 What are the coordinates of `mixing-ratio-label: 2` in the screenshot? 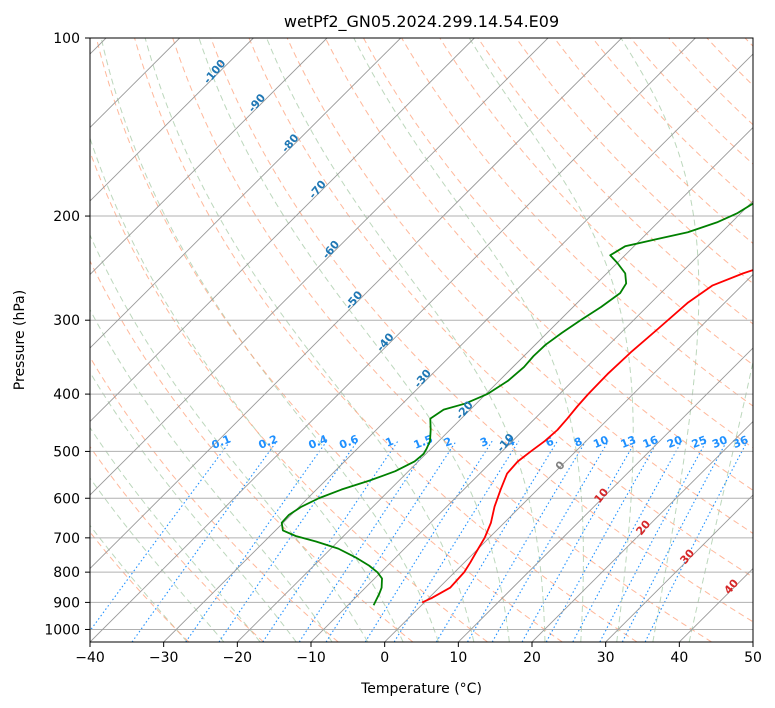 It's located at (448, 442).